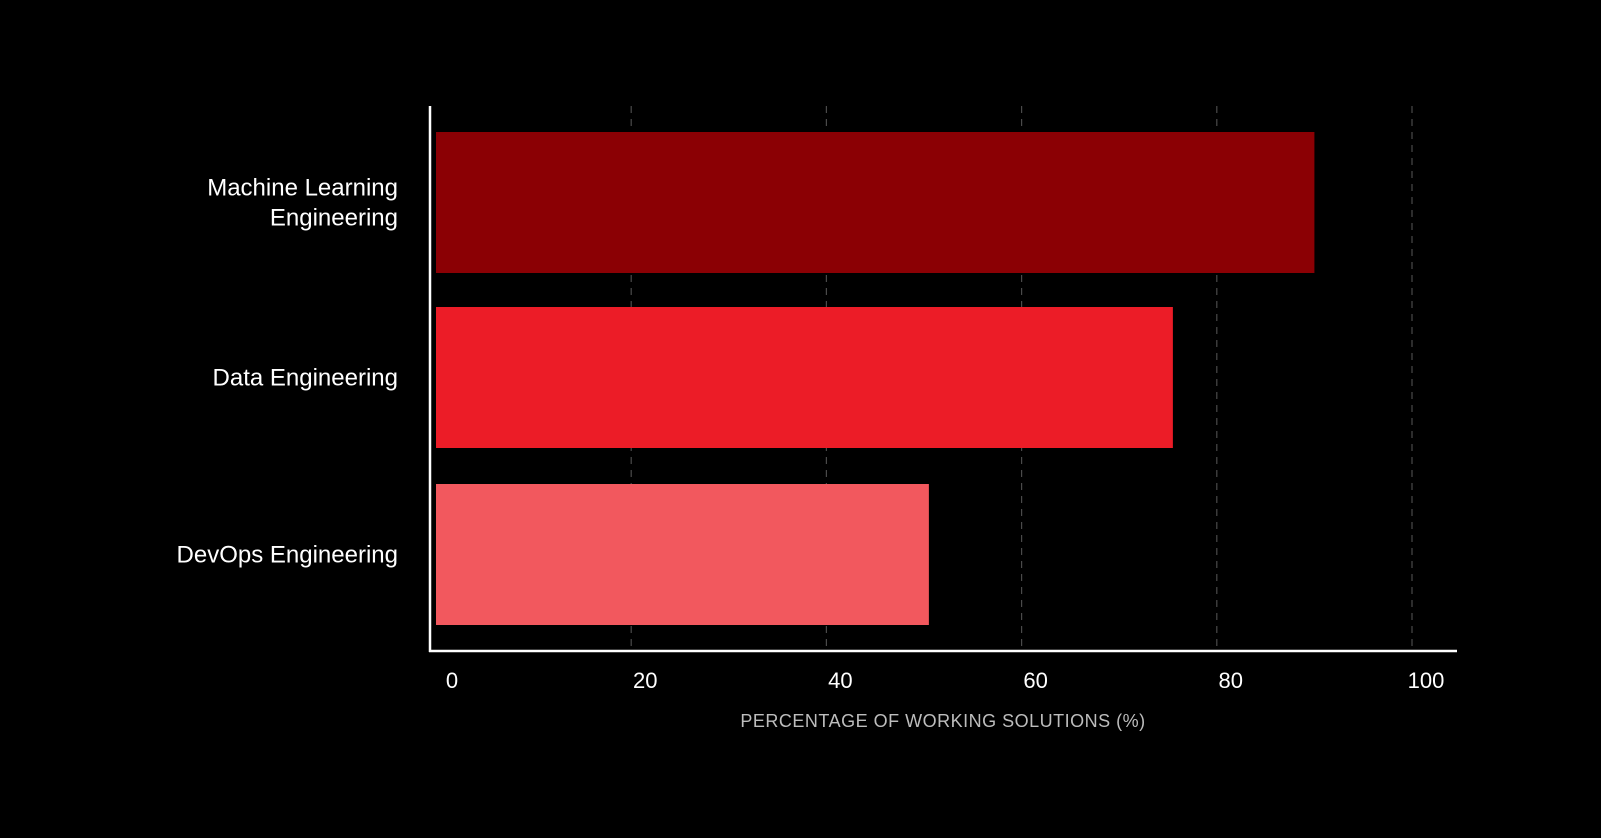 The image size is (1601, 838). What do you see at coordinates (1035, 680) in the screenshot?
I see `x-tick-label-60: 60` at bounding box center [1035, 680].